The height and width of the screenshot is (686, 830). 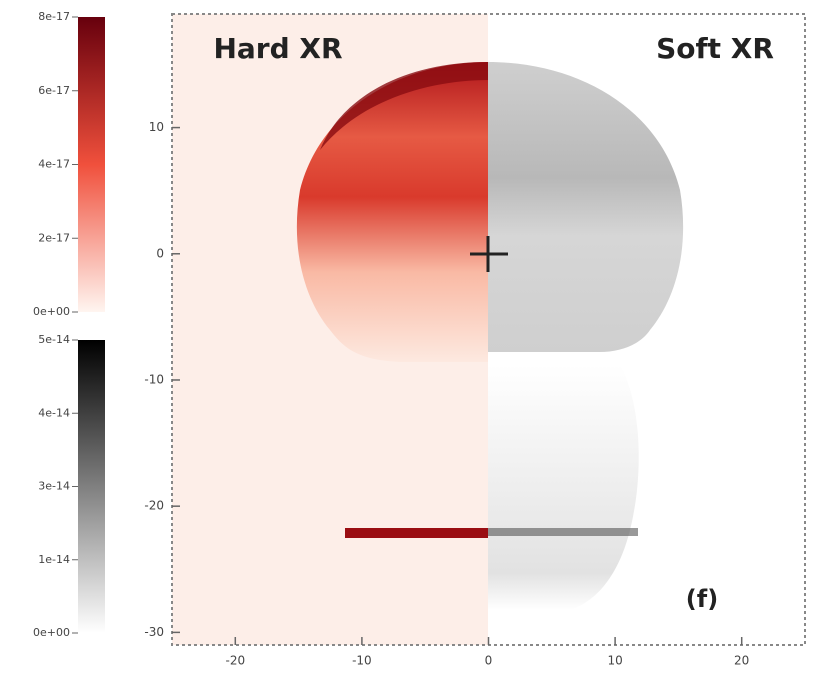 What do you see at coordinates (54, 16) in the screenshot?
I see `colorbar-tick-label: 8e-17` at bounding box center [54, 16].